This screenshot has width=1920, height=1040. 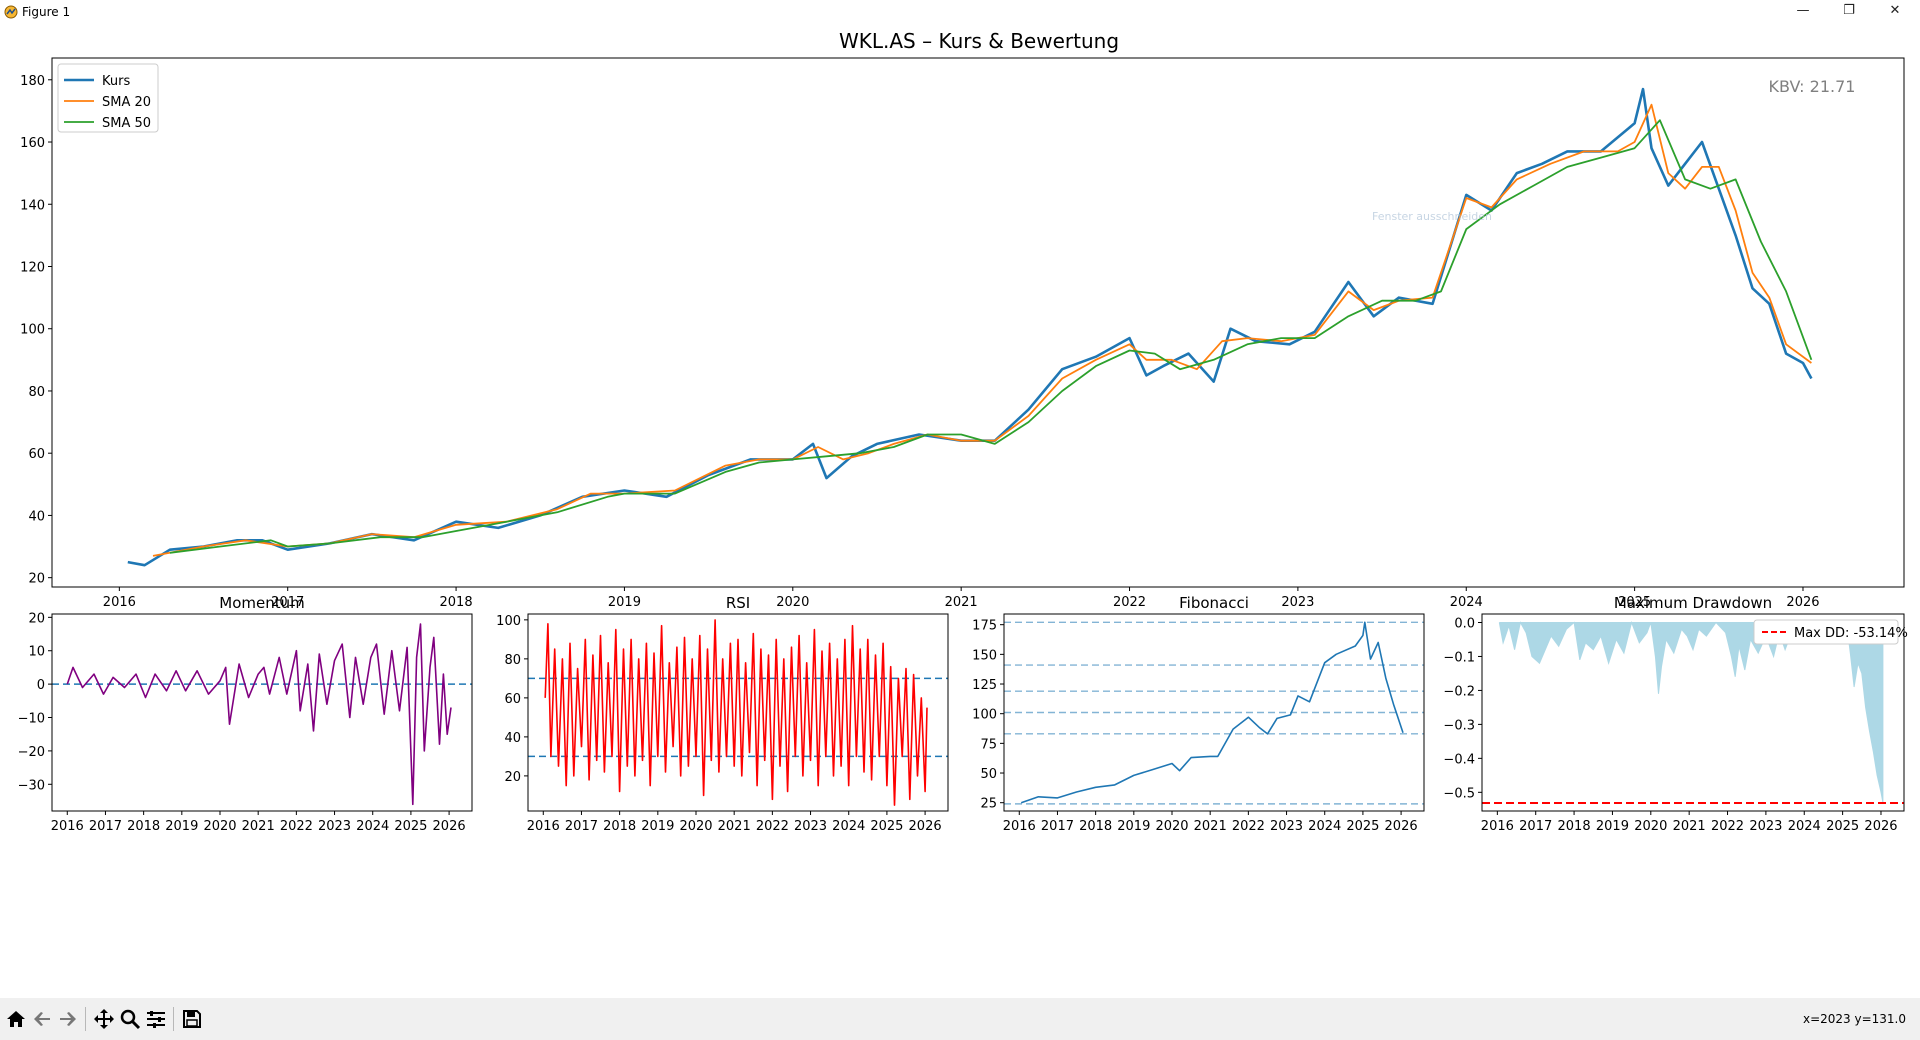 What do you see at coordinates (1854, 1019) in the screenshot?
I see `cursor-coordinates: x=2023 y=131.0` at bounding box center [1854, 1019].